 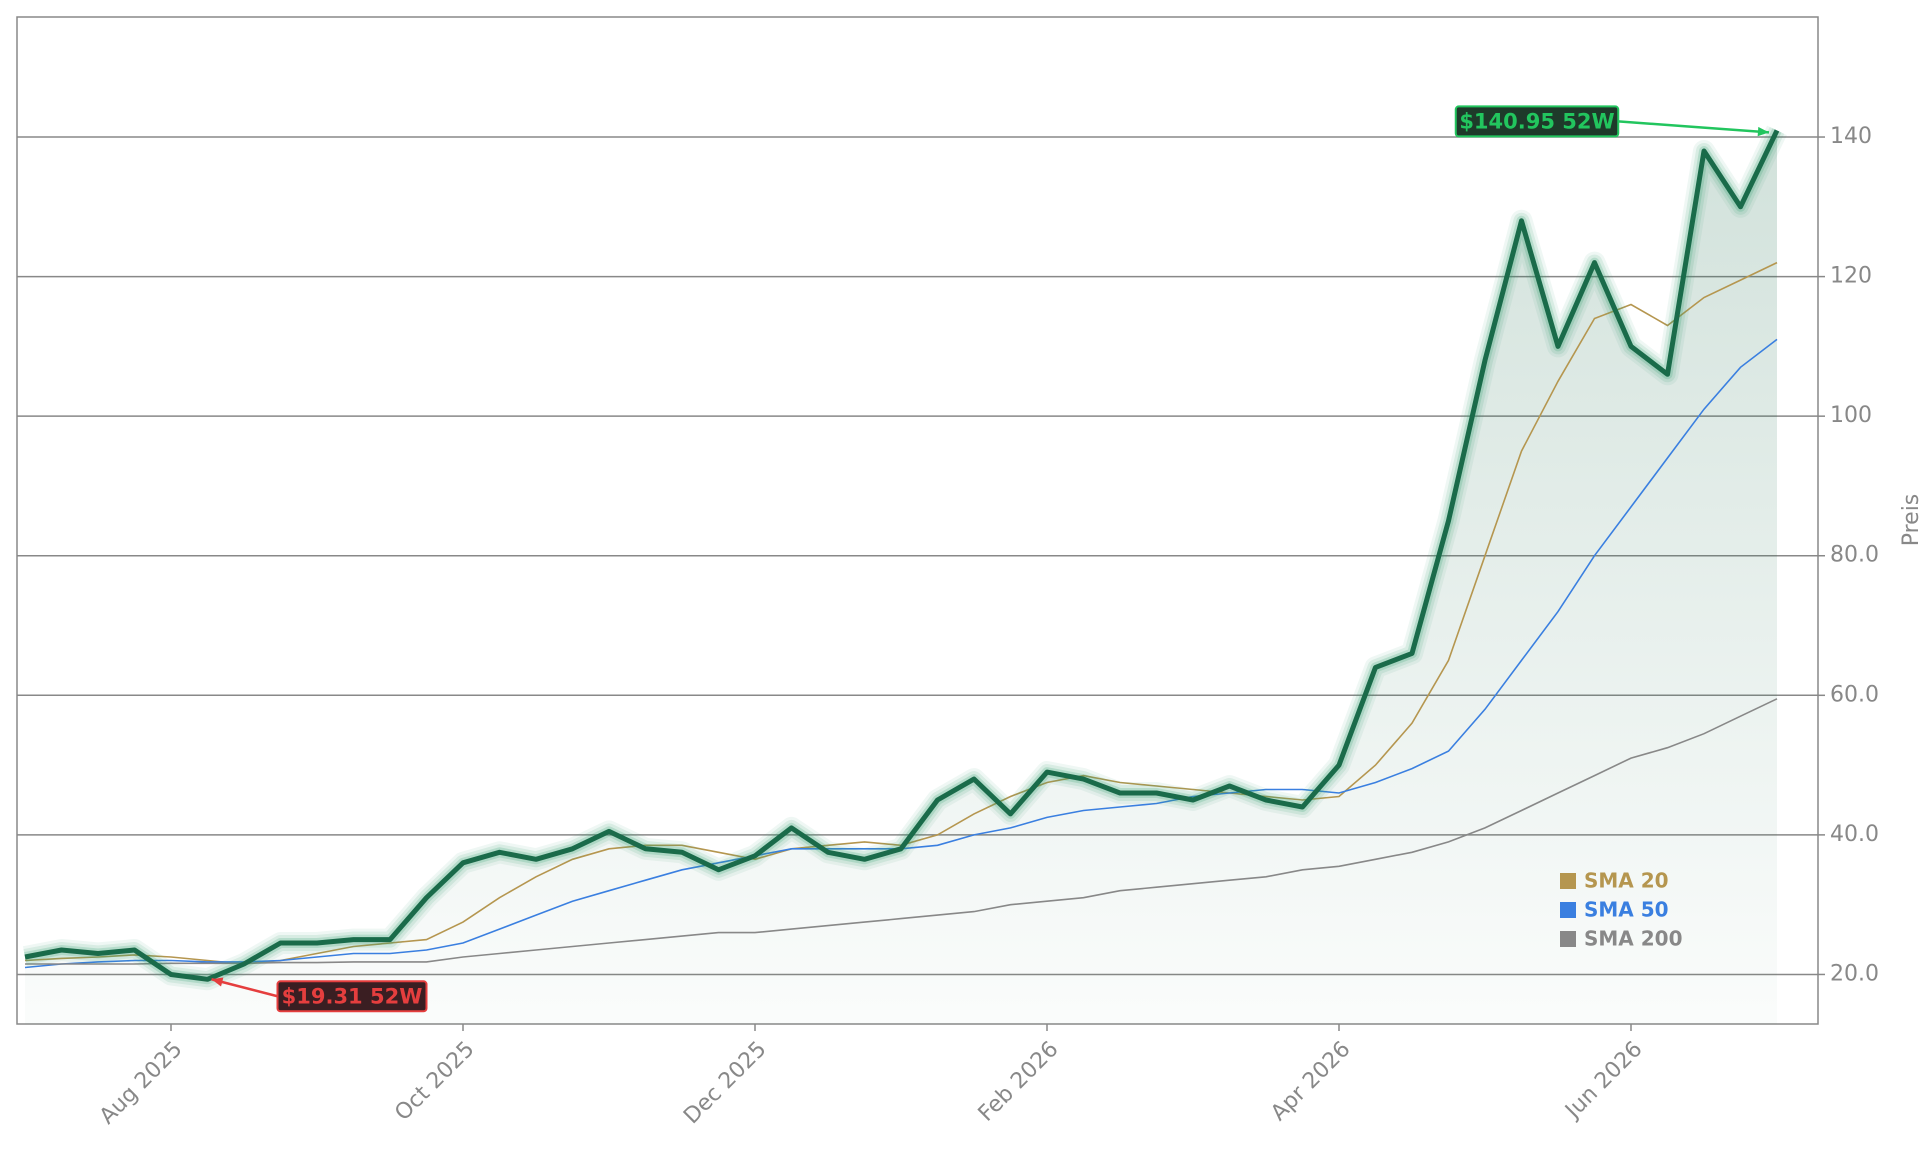 I want to click on y-tick-label: 60.0, so click(x=1854, y=694).